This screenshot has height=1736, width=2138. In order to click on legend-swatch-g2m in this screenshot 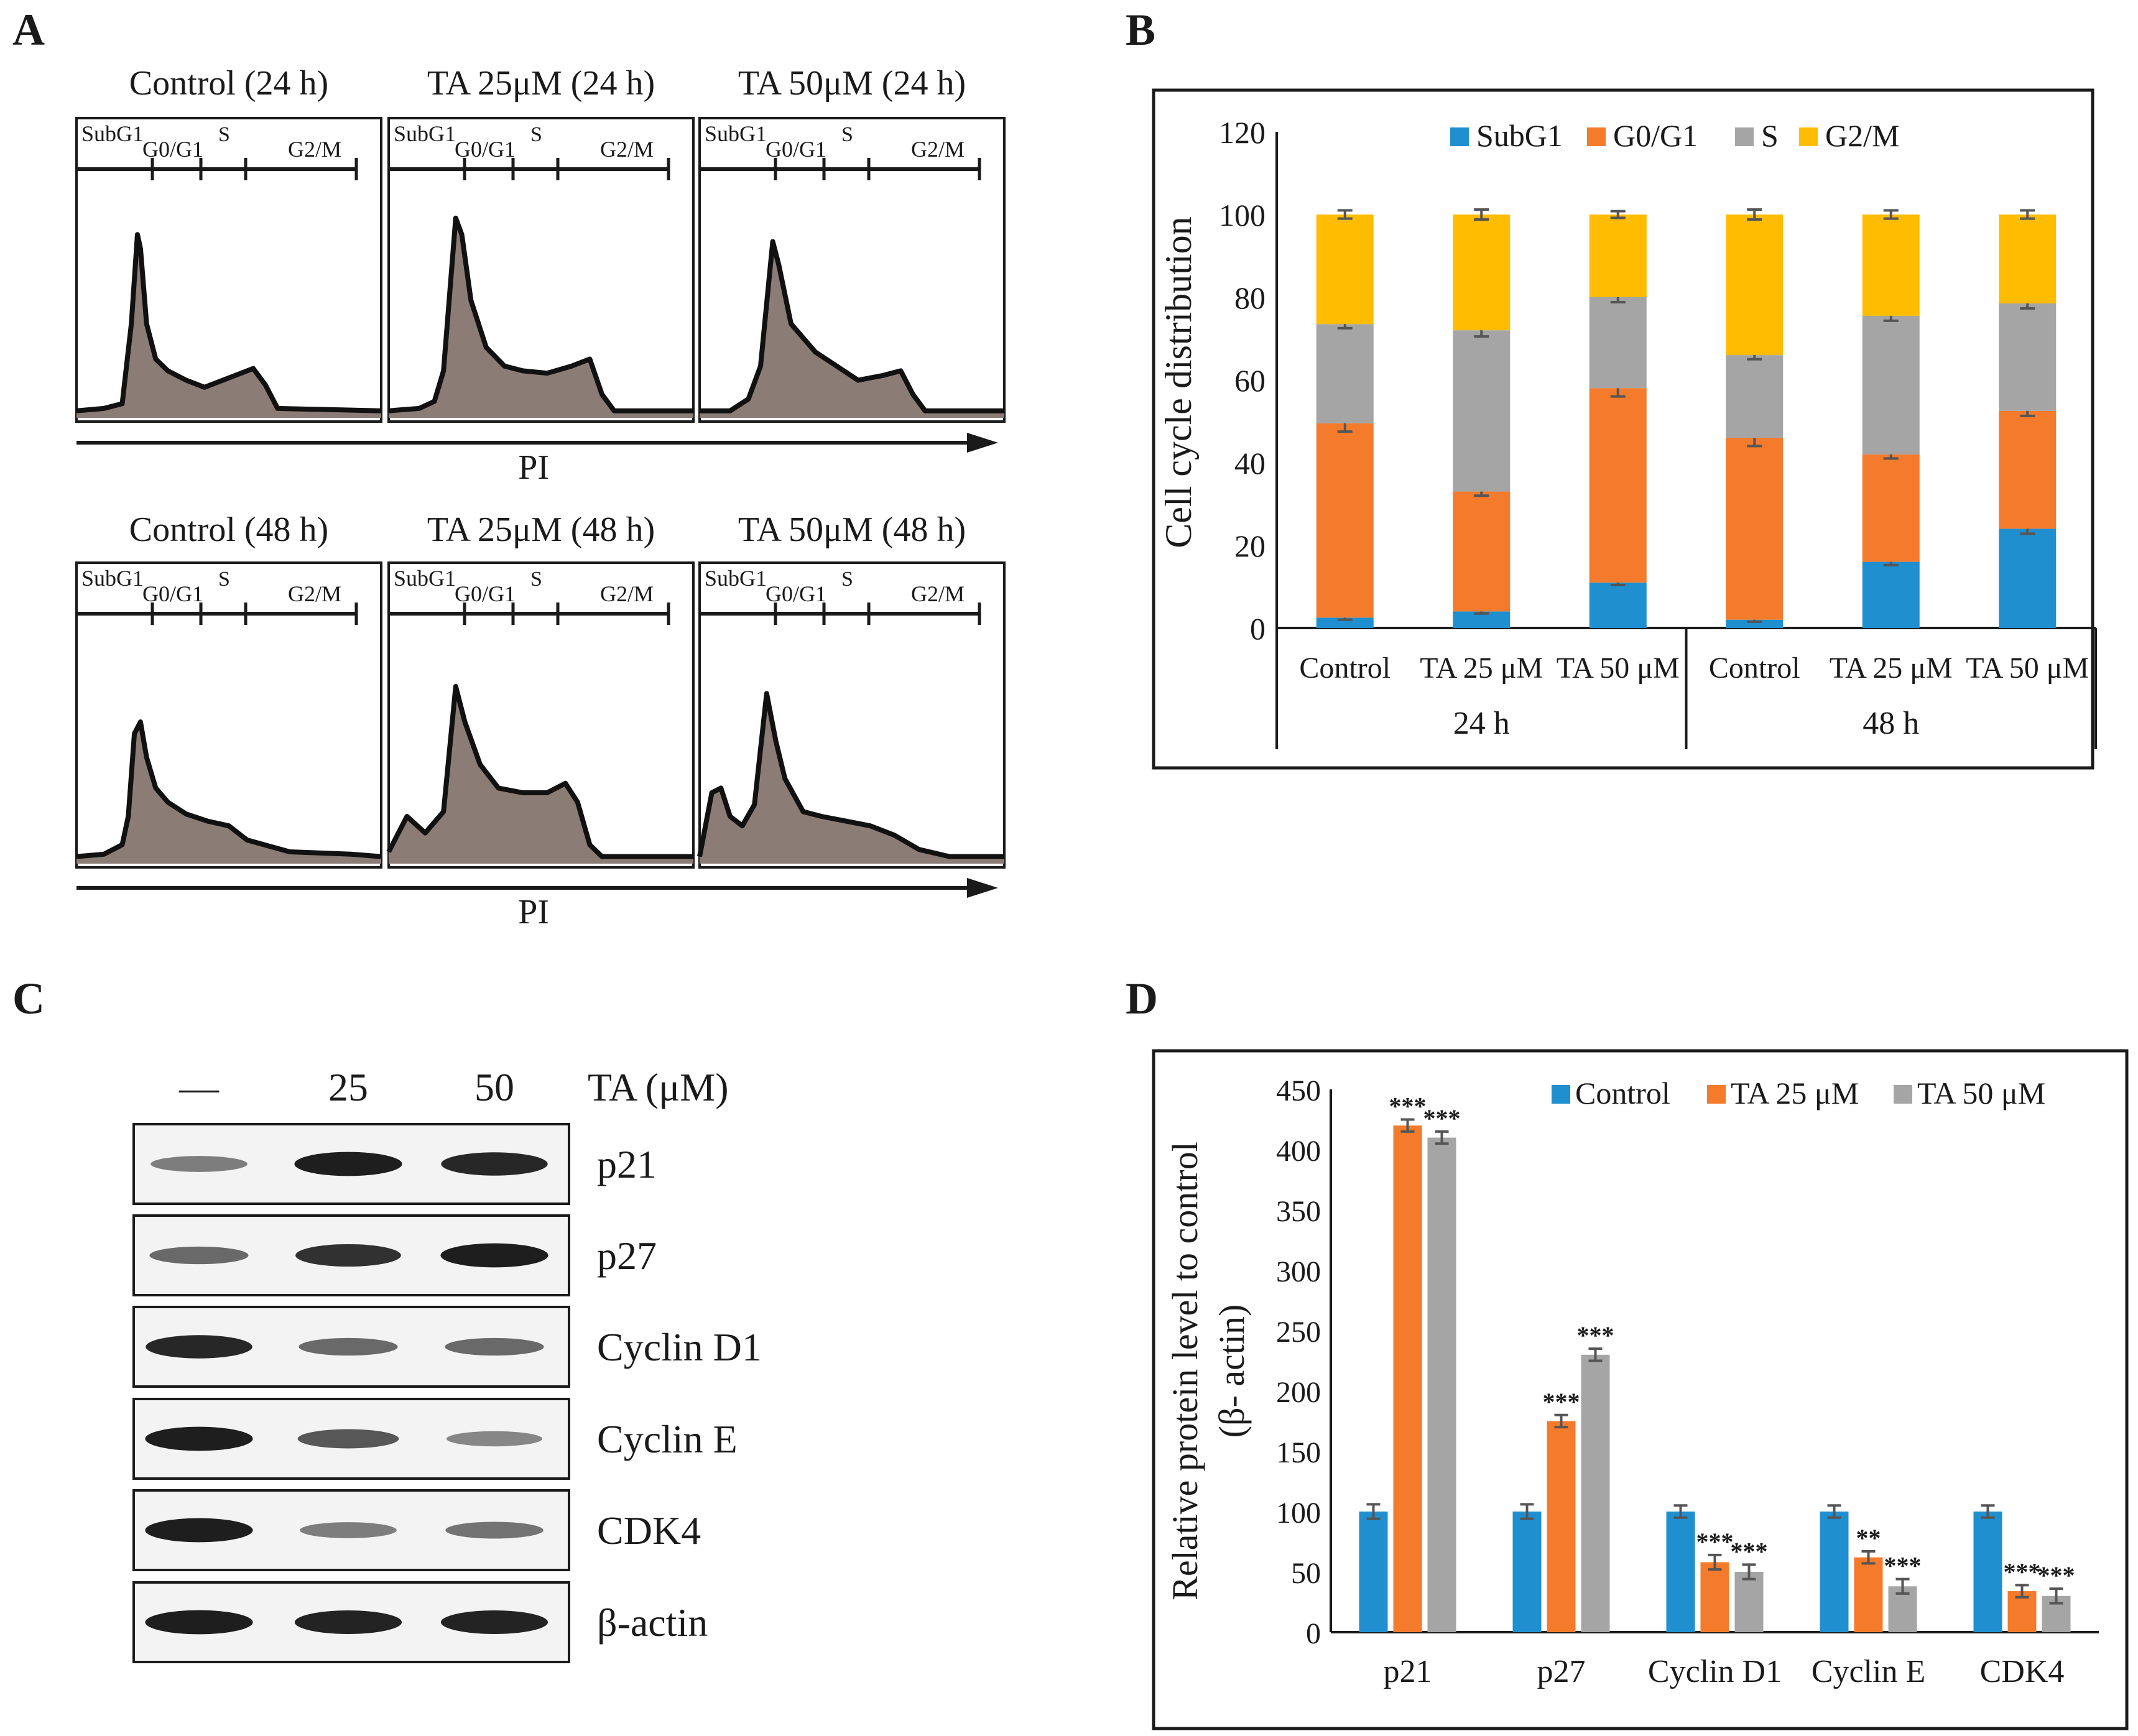, I will do `click(1808, 136)`.